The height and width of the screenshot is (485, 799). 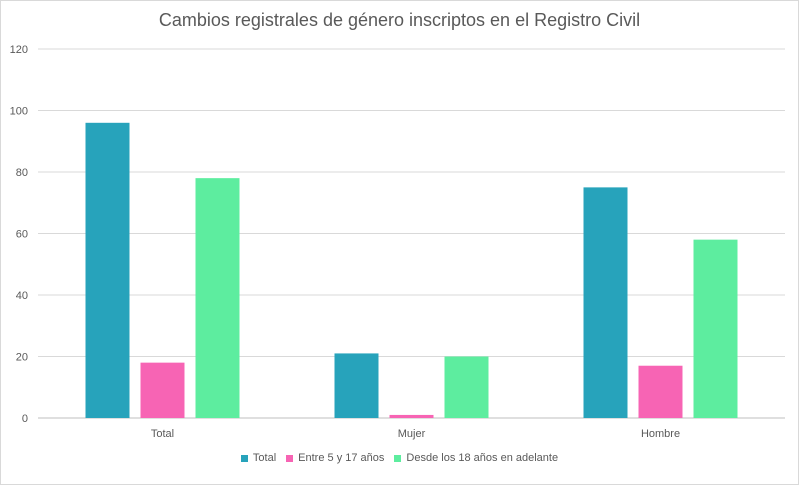 What do you see at coordinates (19, 50) in the screenshot?
I see `y-tick-label: 120` at bounding box center [19, 50].